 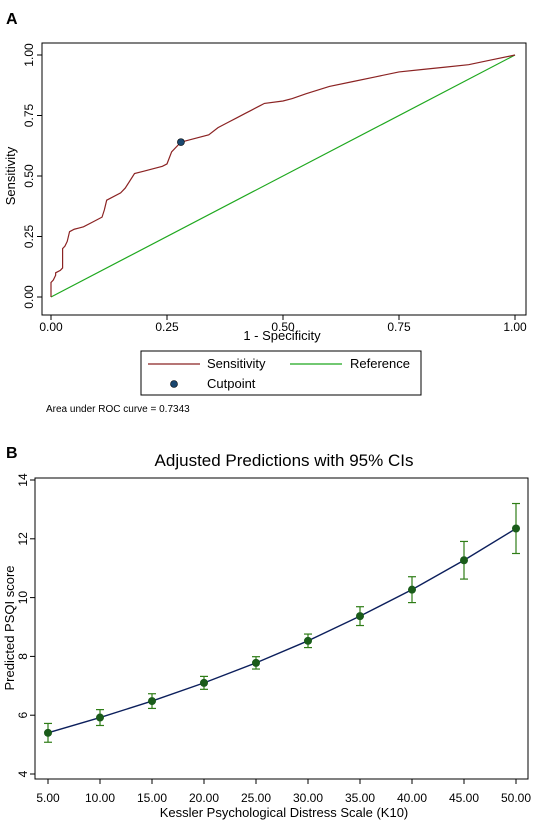 I want to click on panel-b-letter: B, so click(x=12, y=453).